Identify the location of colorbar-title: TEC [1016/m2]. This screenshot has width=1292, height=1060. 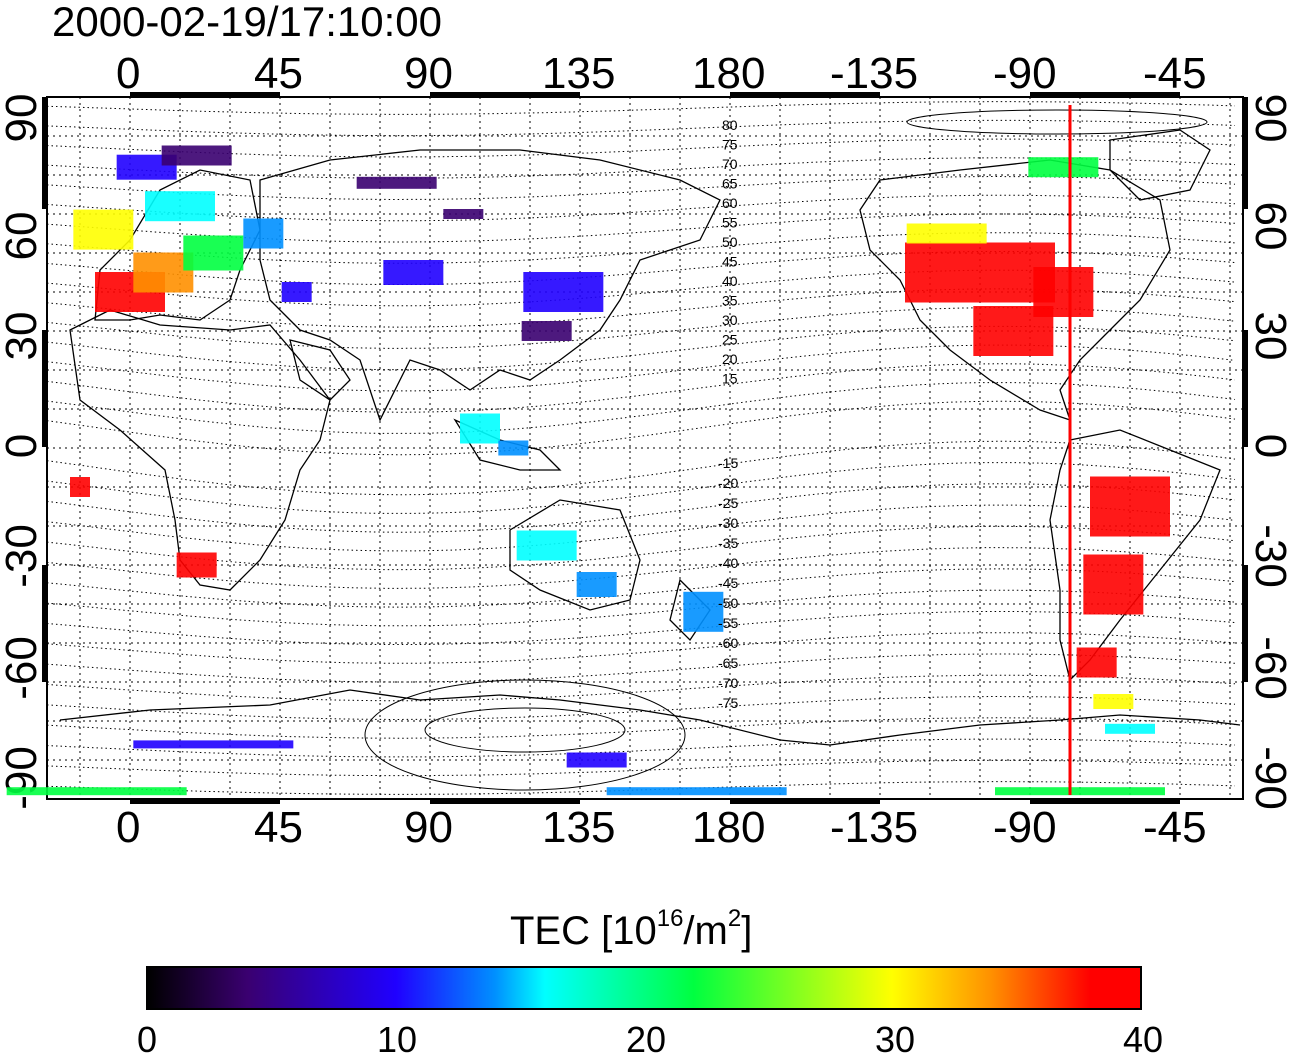
(631, 931).